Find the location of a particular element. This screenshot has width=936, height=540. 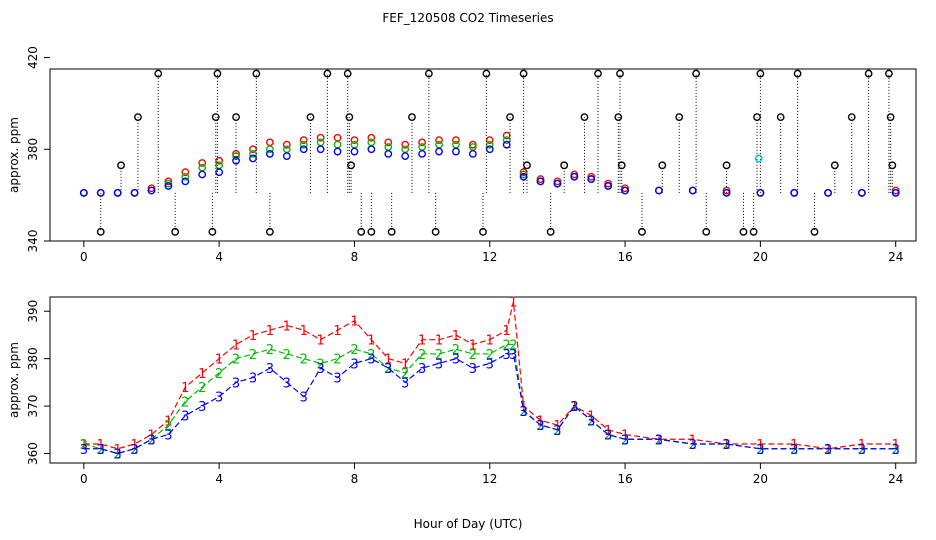

top-y-axis-label: approx. ppm is located at coordinates (14, 155).